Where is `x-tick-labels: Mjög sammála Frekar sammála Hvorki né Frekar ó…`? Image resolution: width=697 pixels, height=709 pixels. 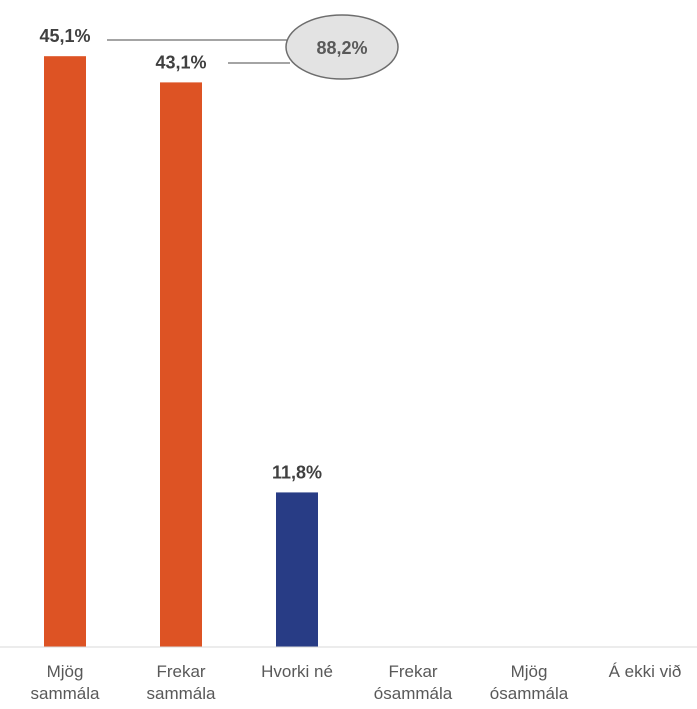 x-tick-labels: Mjög sammála Frekar sammála Hvorki né Frekar ó… is located at coordinates (356, 682).